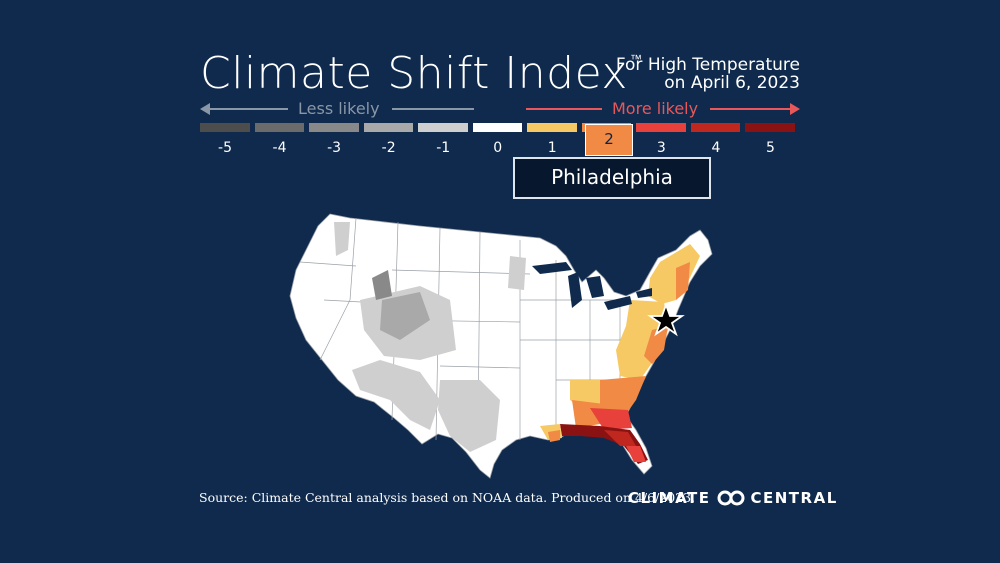  I want to click on arrows-svg, so click(500, 109).